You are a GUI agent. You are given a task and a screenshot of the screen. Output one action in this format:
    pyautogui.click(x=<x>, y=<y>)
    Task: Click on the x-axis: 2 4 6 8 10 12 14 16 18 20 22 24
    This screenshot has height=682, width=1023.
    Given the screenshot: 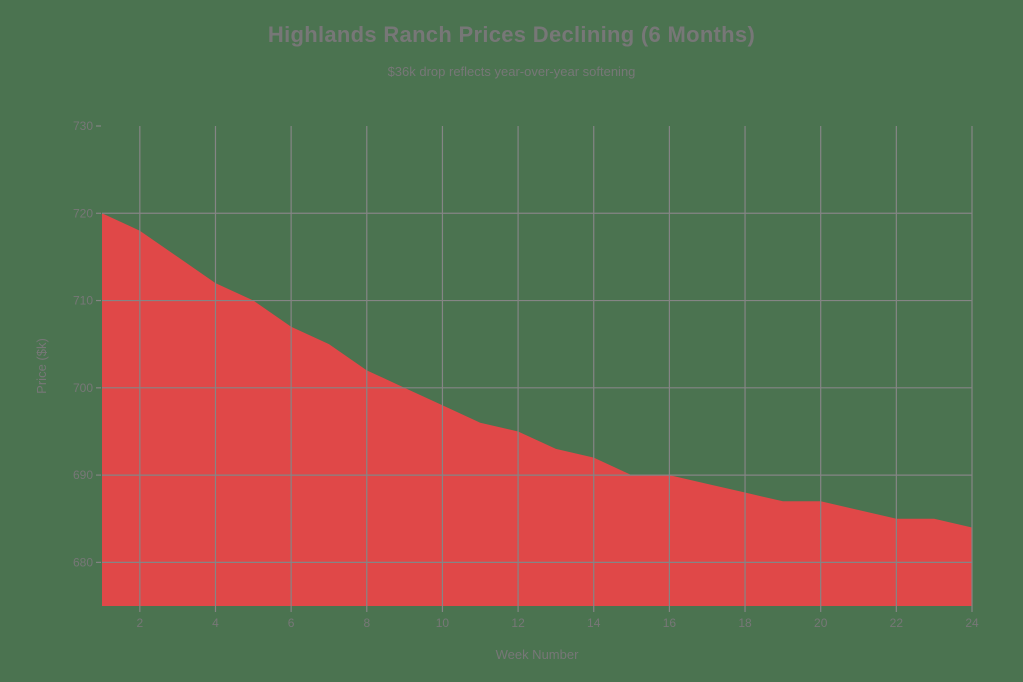 What is the action you would take?
    pyautogui.click(x=557, y=618)
    